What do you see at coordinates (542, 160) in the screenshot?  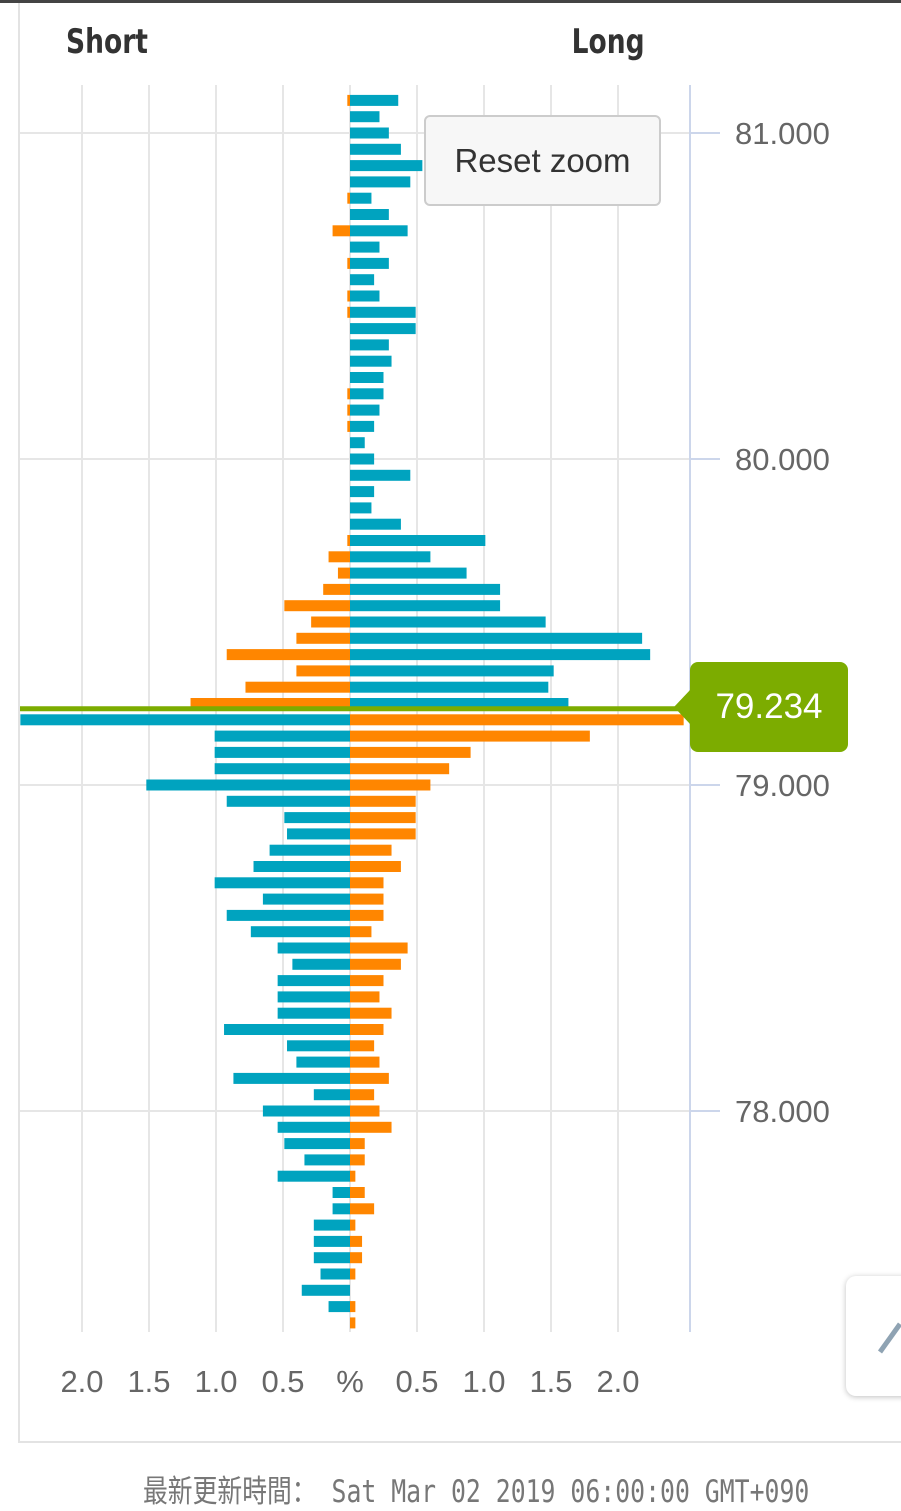 I see `reset-zoom-button: Reset zoom` at bounding box center [542, 160].